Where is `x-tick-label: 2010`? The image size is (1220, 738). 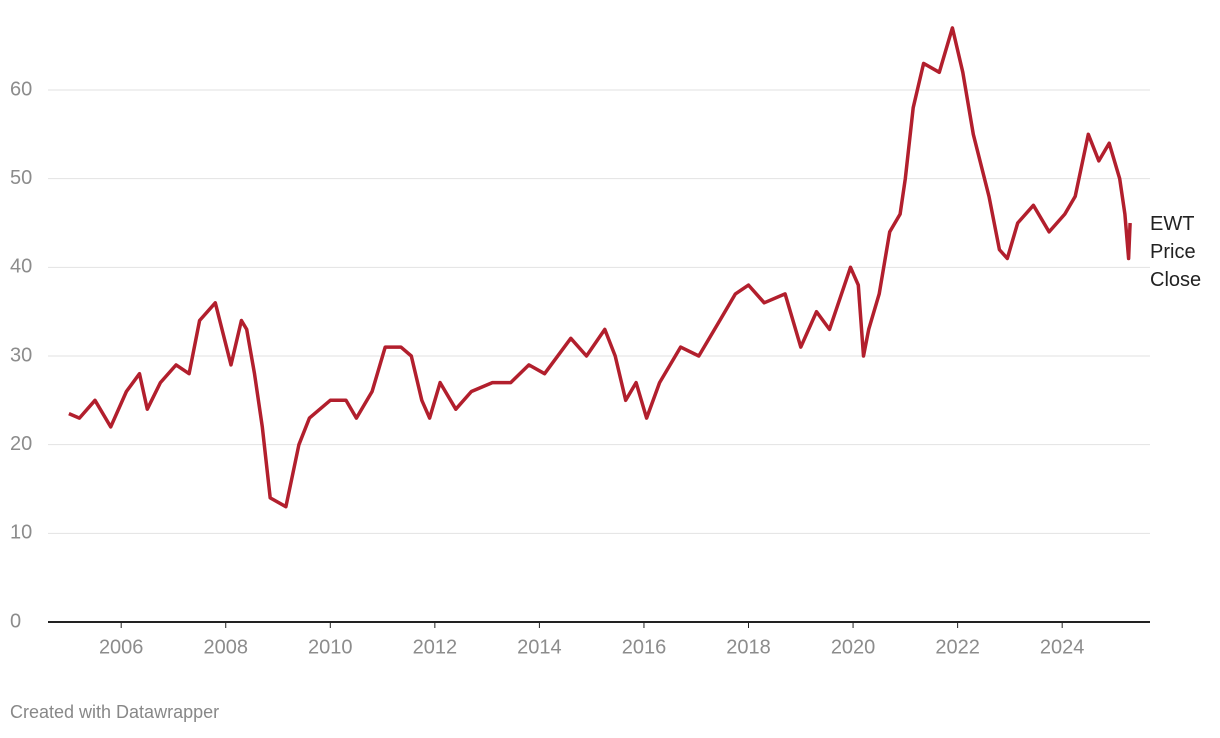 x-tick-label: 2010 is located at coordinates (330, 647).